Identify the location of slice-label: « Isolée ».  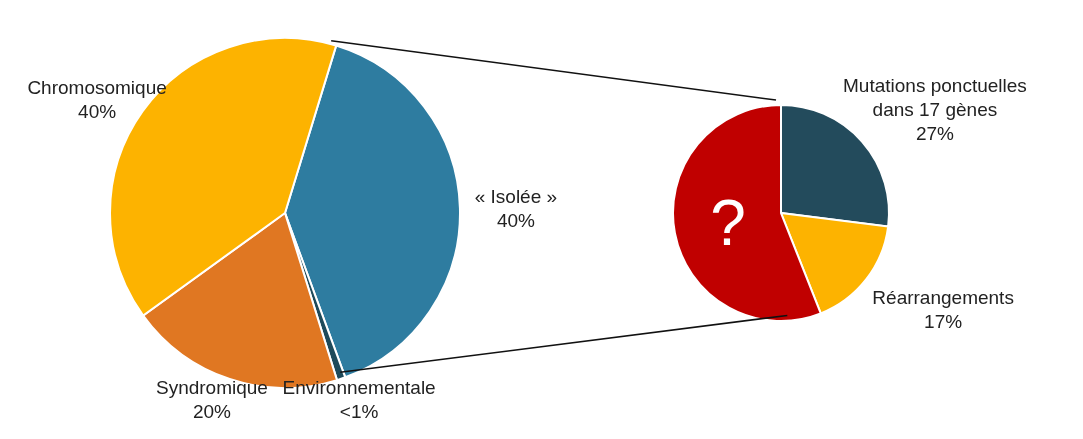
(516, 196).